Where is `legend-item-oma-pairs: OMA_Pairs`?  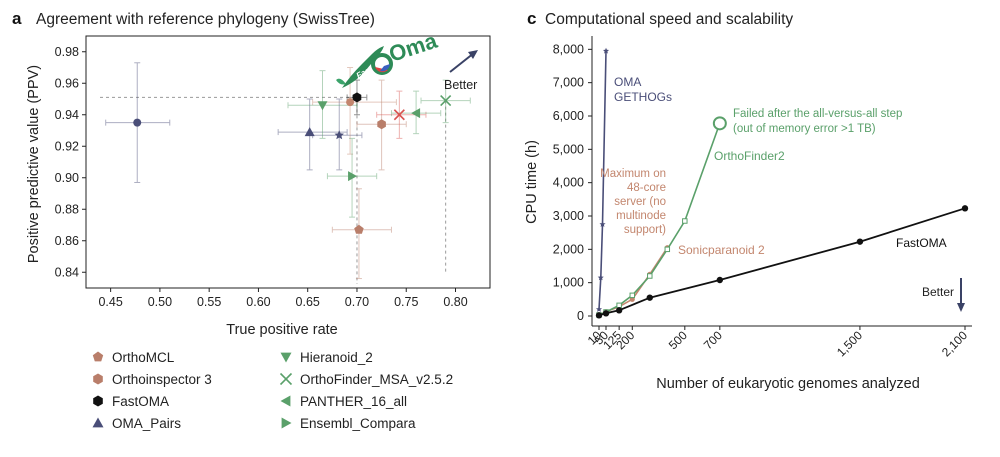 legend-item-oma-pairs: OMA_Pairs is located at coordinates (136, 423).